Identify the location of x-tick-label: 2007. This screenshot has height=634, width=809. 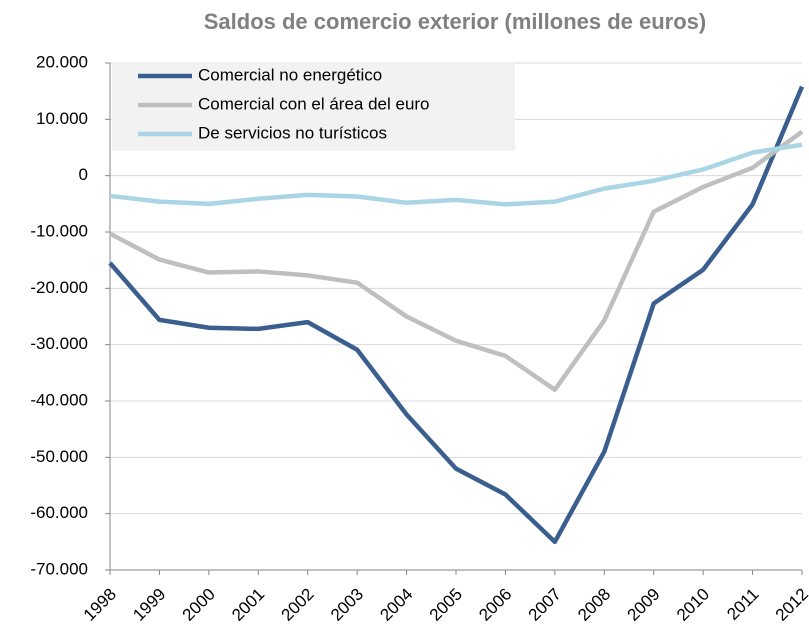
(545, 605).